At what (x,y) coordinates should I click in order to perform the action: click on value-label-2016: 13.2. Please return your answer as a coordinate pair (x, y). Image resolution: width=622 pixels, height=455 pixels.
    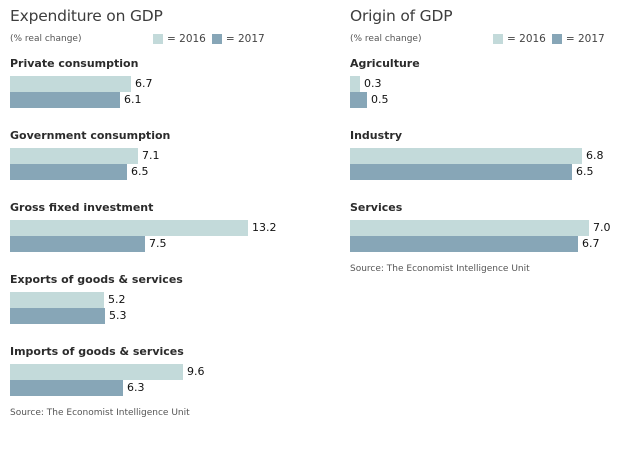
    Looking at the image, I should click on (264, 227).